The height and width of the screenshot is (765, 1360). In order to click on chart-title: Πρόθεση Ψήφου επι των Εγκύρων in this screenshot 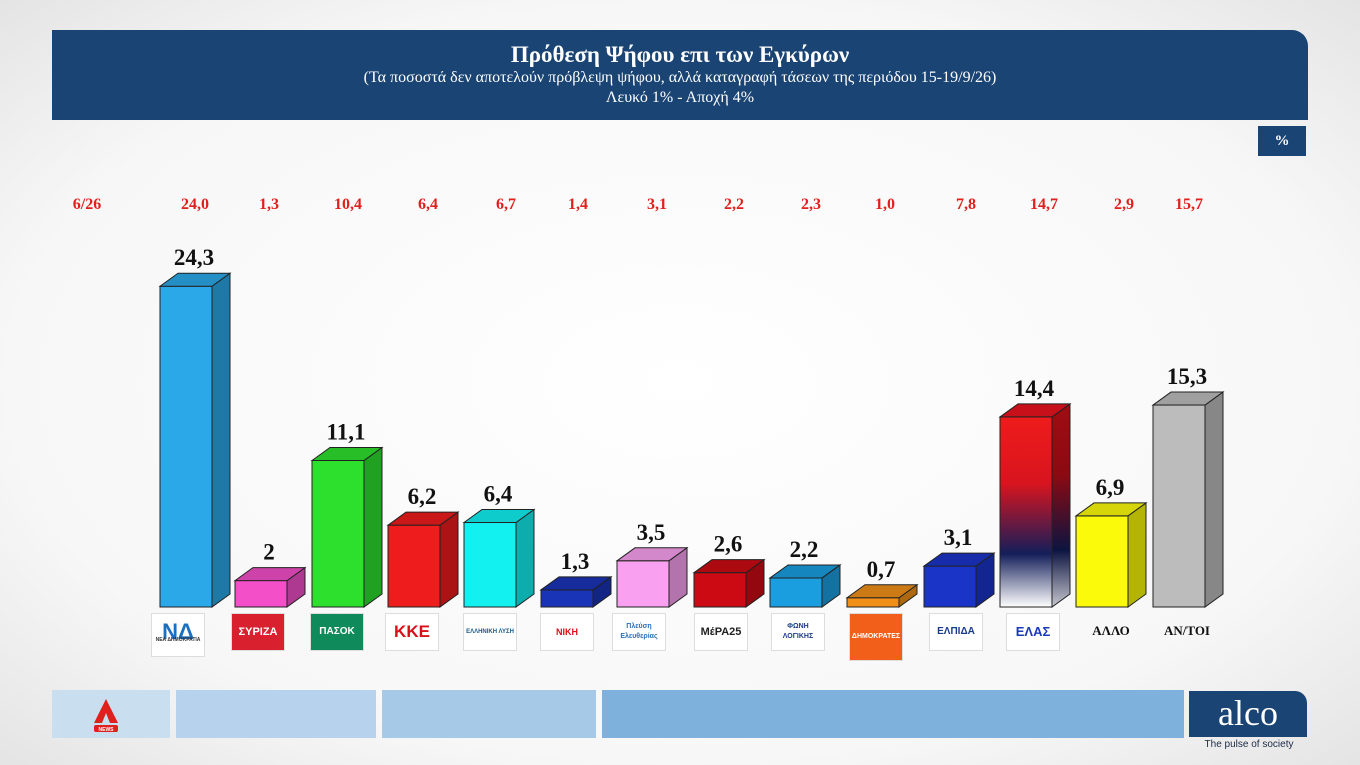, I will do `click(680, 54)`.